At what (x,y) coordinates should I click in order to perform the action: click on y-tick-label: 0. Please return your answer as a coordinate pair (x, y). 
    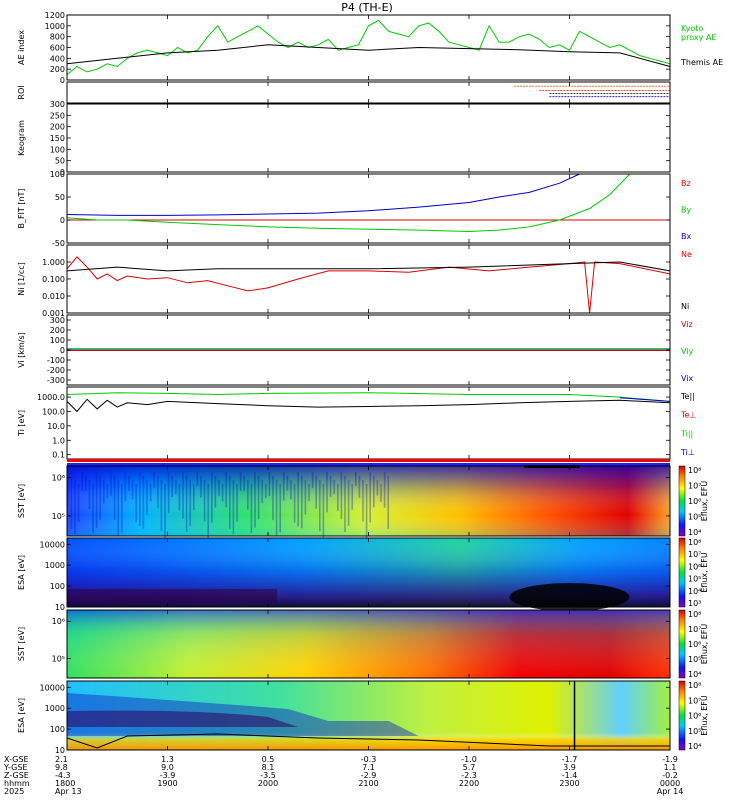
    Looking at the image, I should click on (62, 220).